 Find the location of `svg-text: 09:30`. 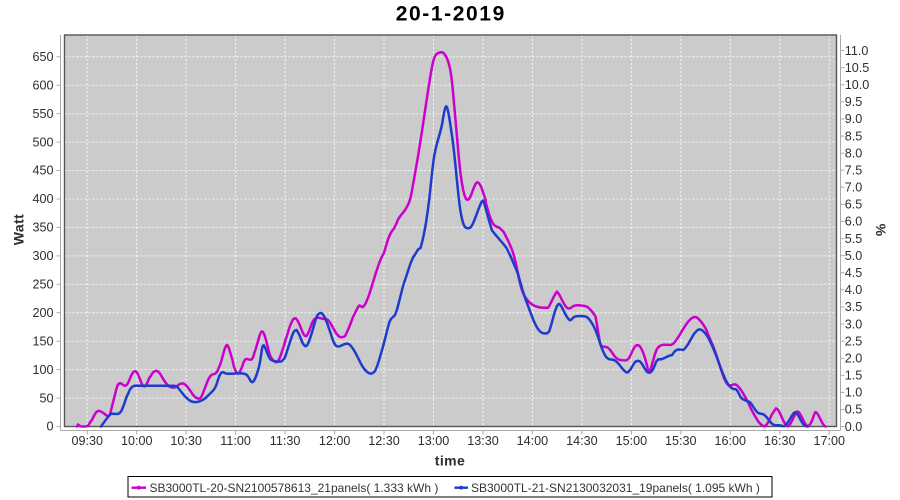

svg-text: 09:30 is located at coordinates (87, 441).